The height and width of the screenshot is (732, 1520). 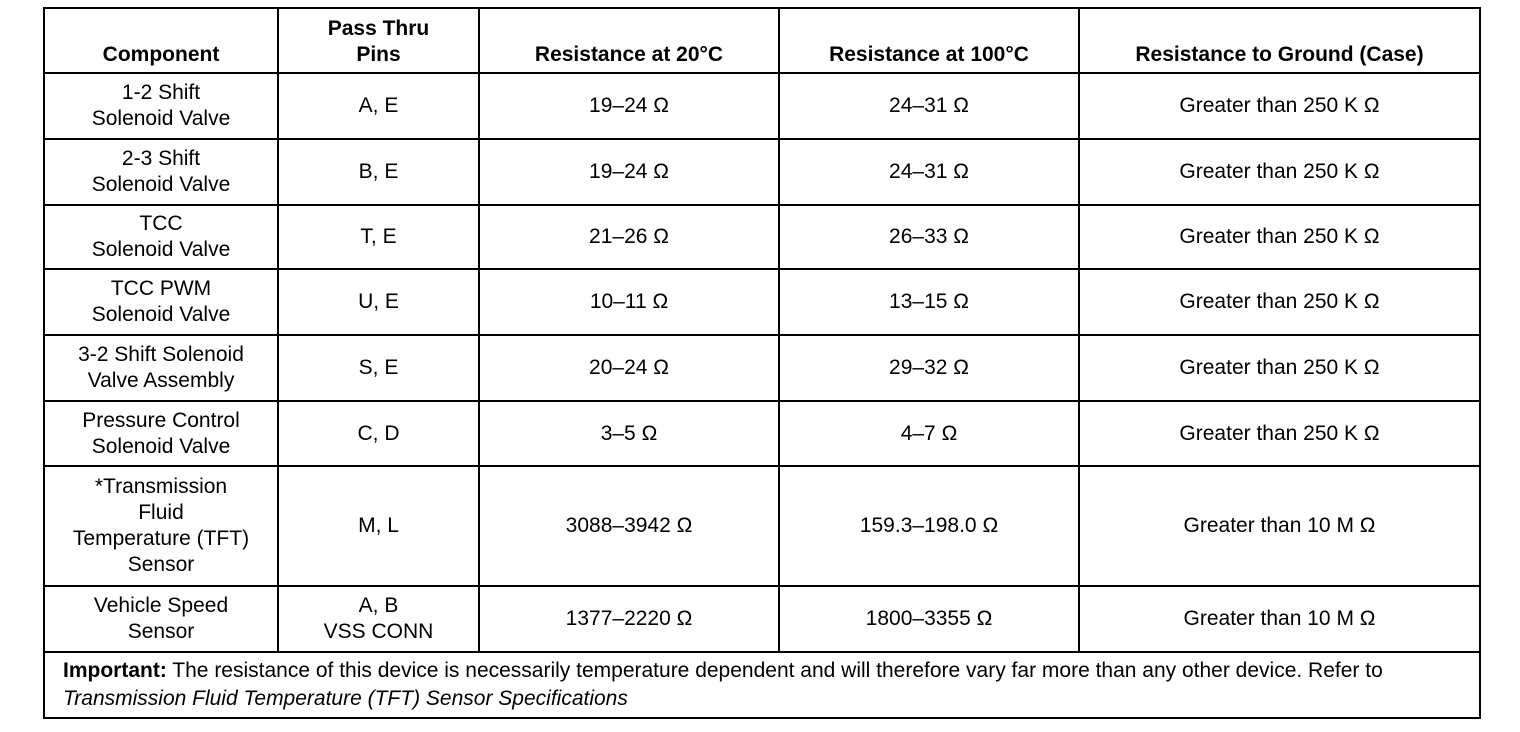 I want to click on component-cell: 1-2 Shift Solenoid Valve, so click(x=161, y=106).